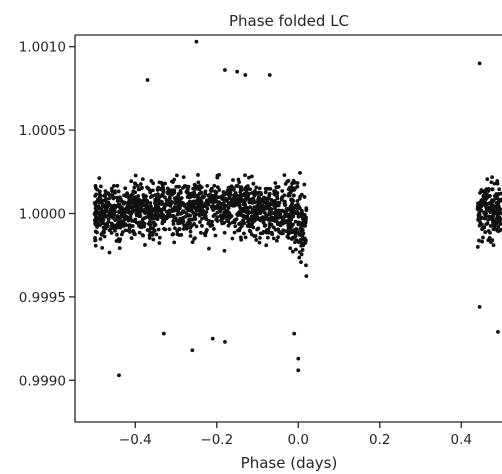 Image resolution: width=502 pixels, height=474 pixels. I want to click on y-tick-label: 1.0005, so click(42, 131).